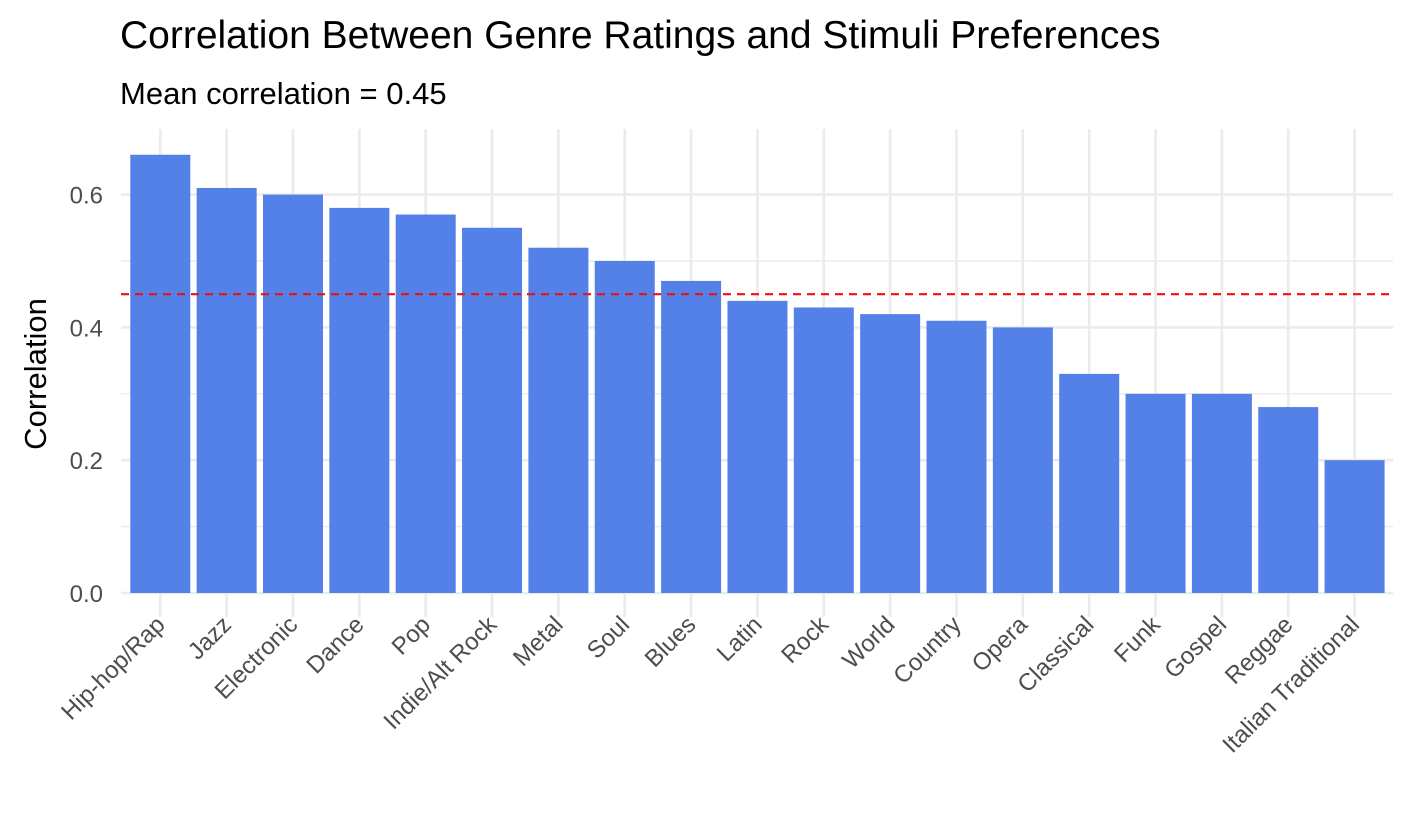 The width and height of the screenshot is (1412, 830). I want to click on chart-subtitle: Mean correlation = 0.45, so click(283, 93).